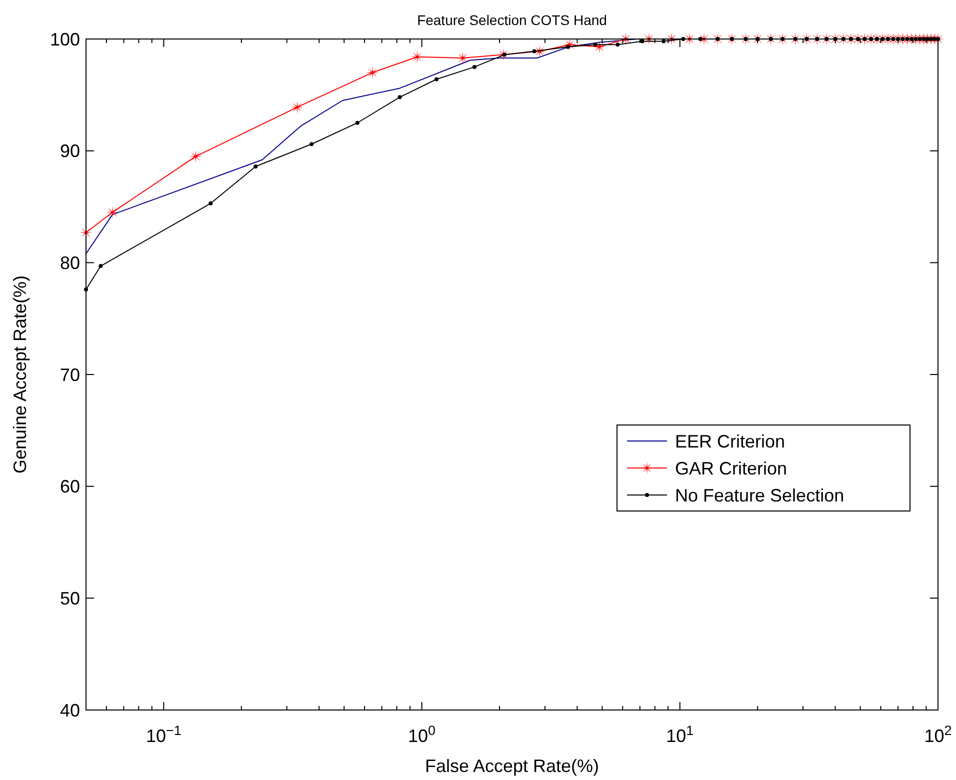  I want to click on y-tick-label: 70, so click(70, 374).